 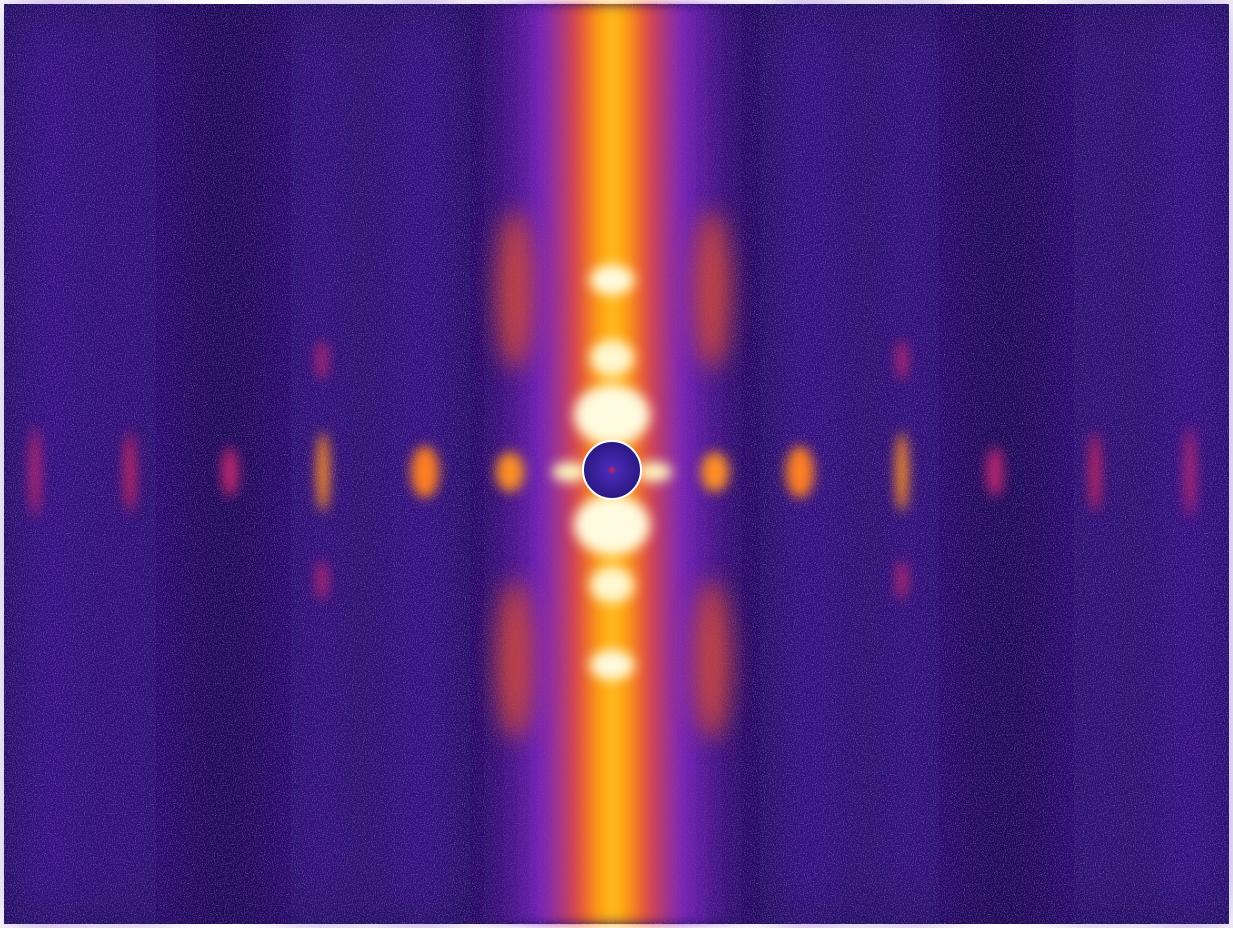 I want to click on beamstop, so click(x=612, y=470).